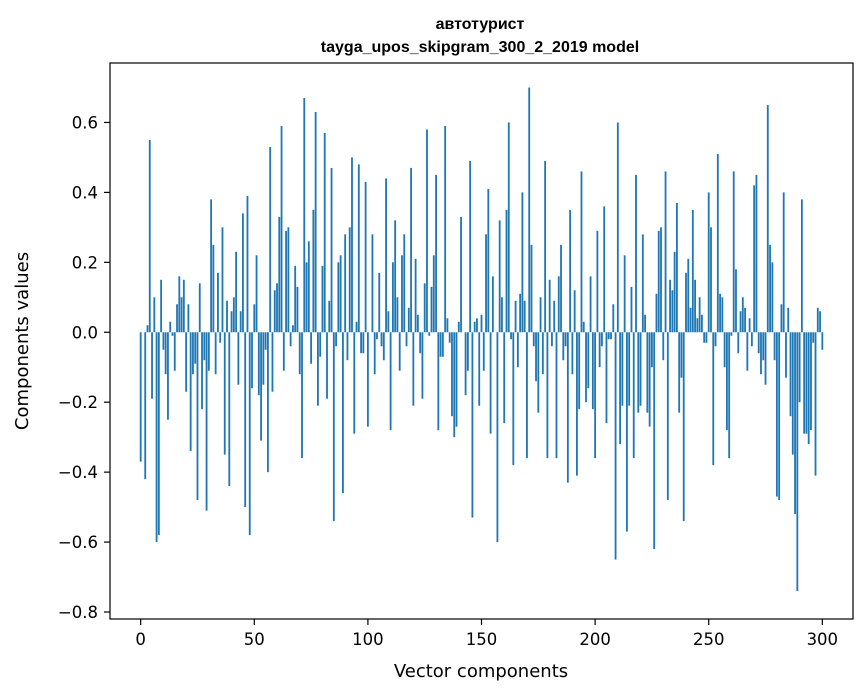 Image resolution: width=867 pixels, height=696 pixels. I want to click on y-tick-label: −0.6, so click(78, 542).